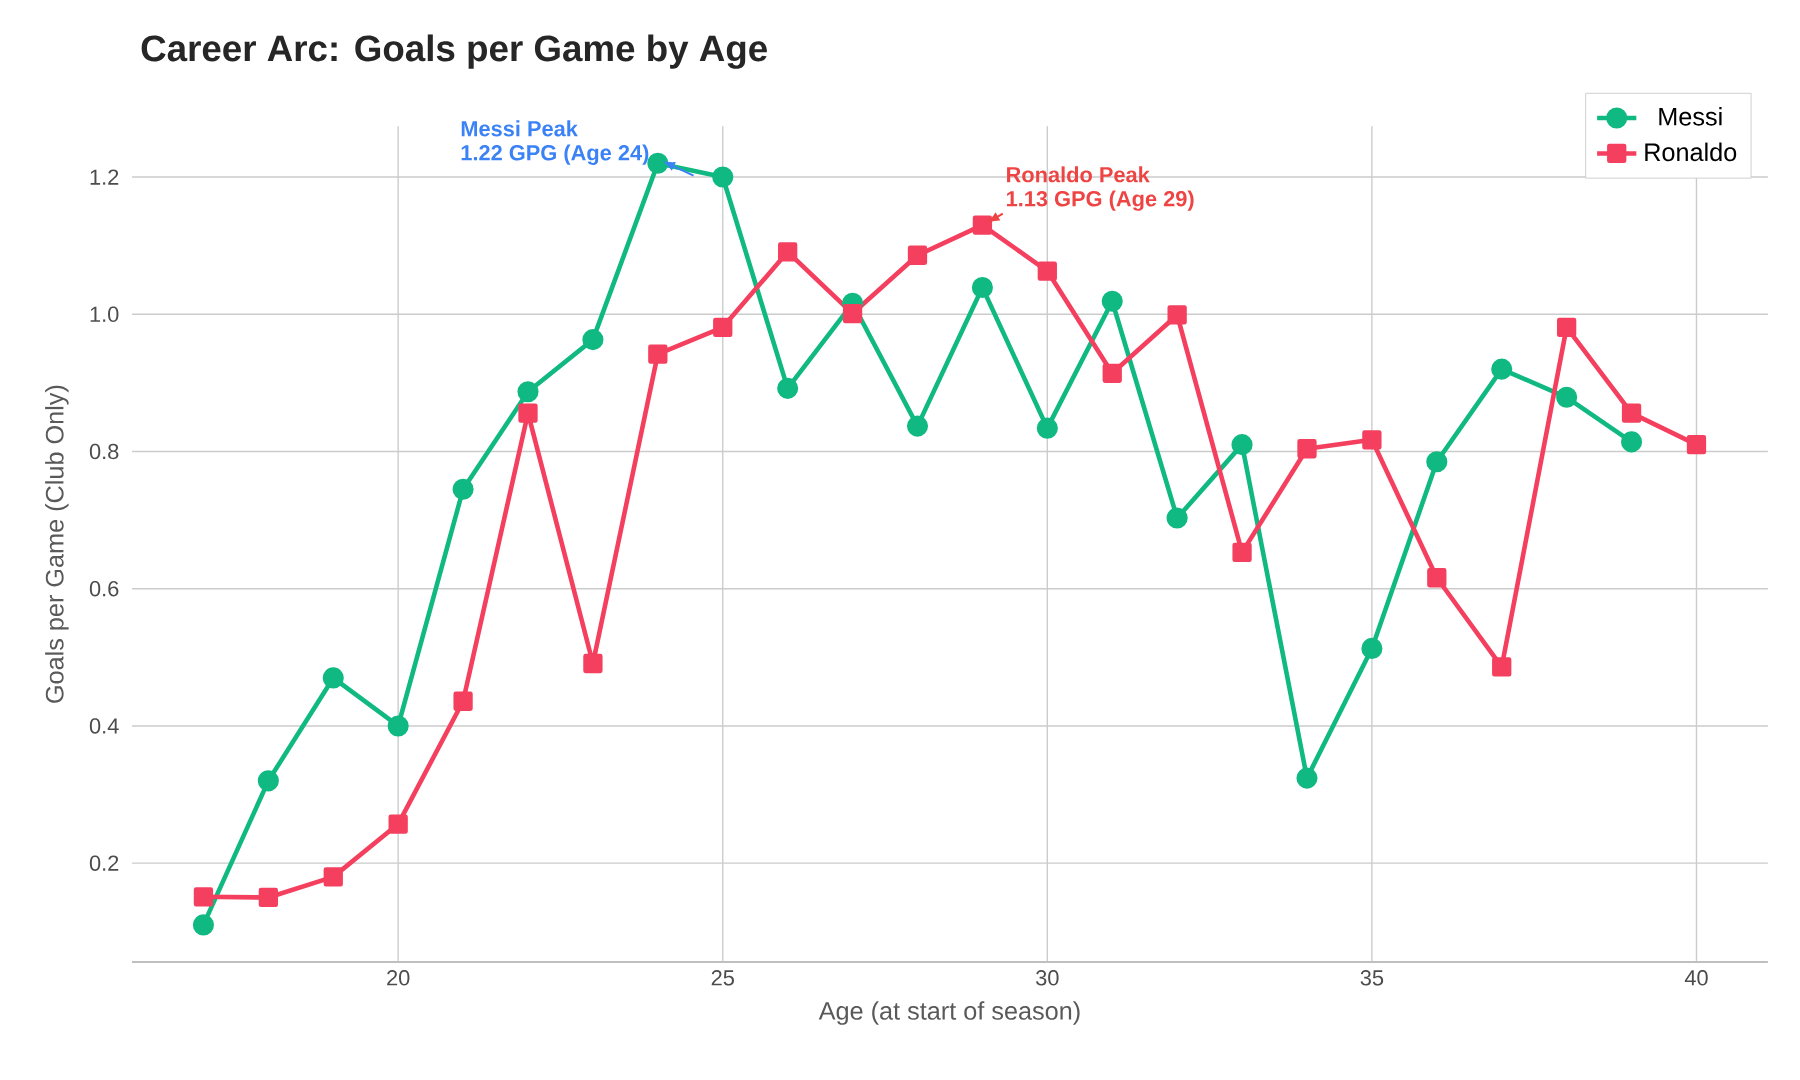  I want to click on chart-title: Career Arc: Goals per Game by Age, so click(454, 51).